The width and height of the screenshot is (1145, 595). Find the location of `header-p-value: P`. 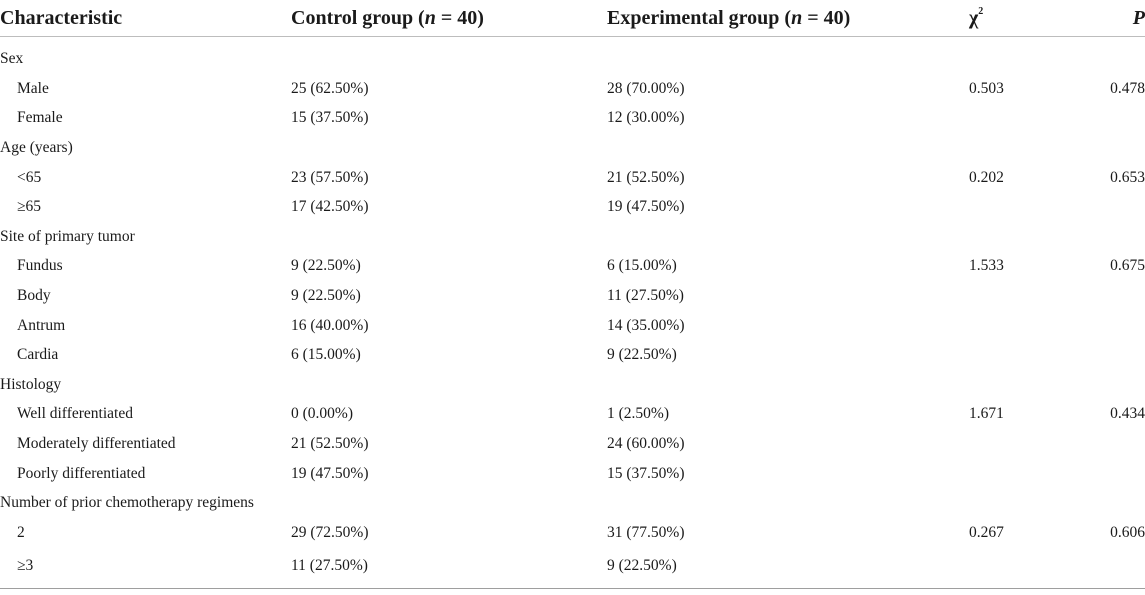

header-p-value: P is located at coordinates (1121, 18).